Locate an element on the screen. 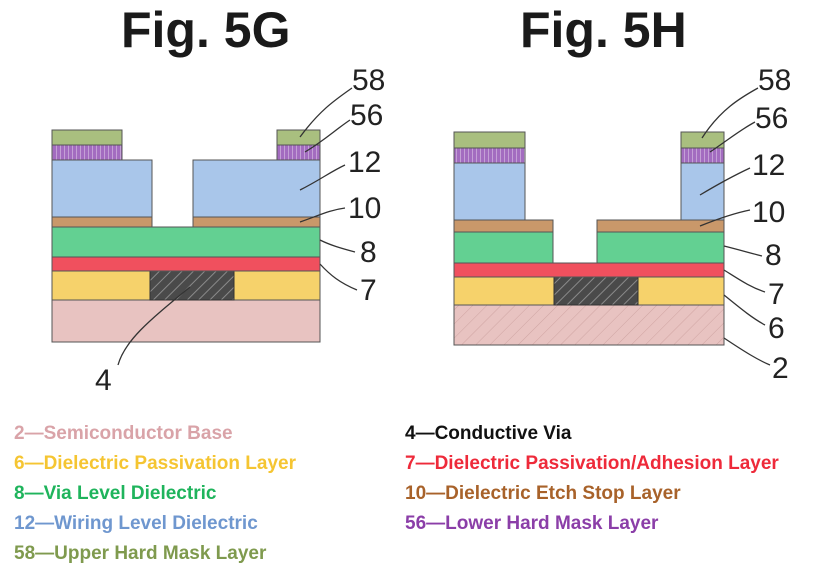 The image size is (825, 569). legend-item-via-level-dielectric: 8—Via Level Dielectric is located at coordinates (115, 494).